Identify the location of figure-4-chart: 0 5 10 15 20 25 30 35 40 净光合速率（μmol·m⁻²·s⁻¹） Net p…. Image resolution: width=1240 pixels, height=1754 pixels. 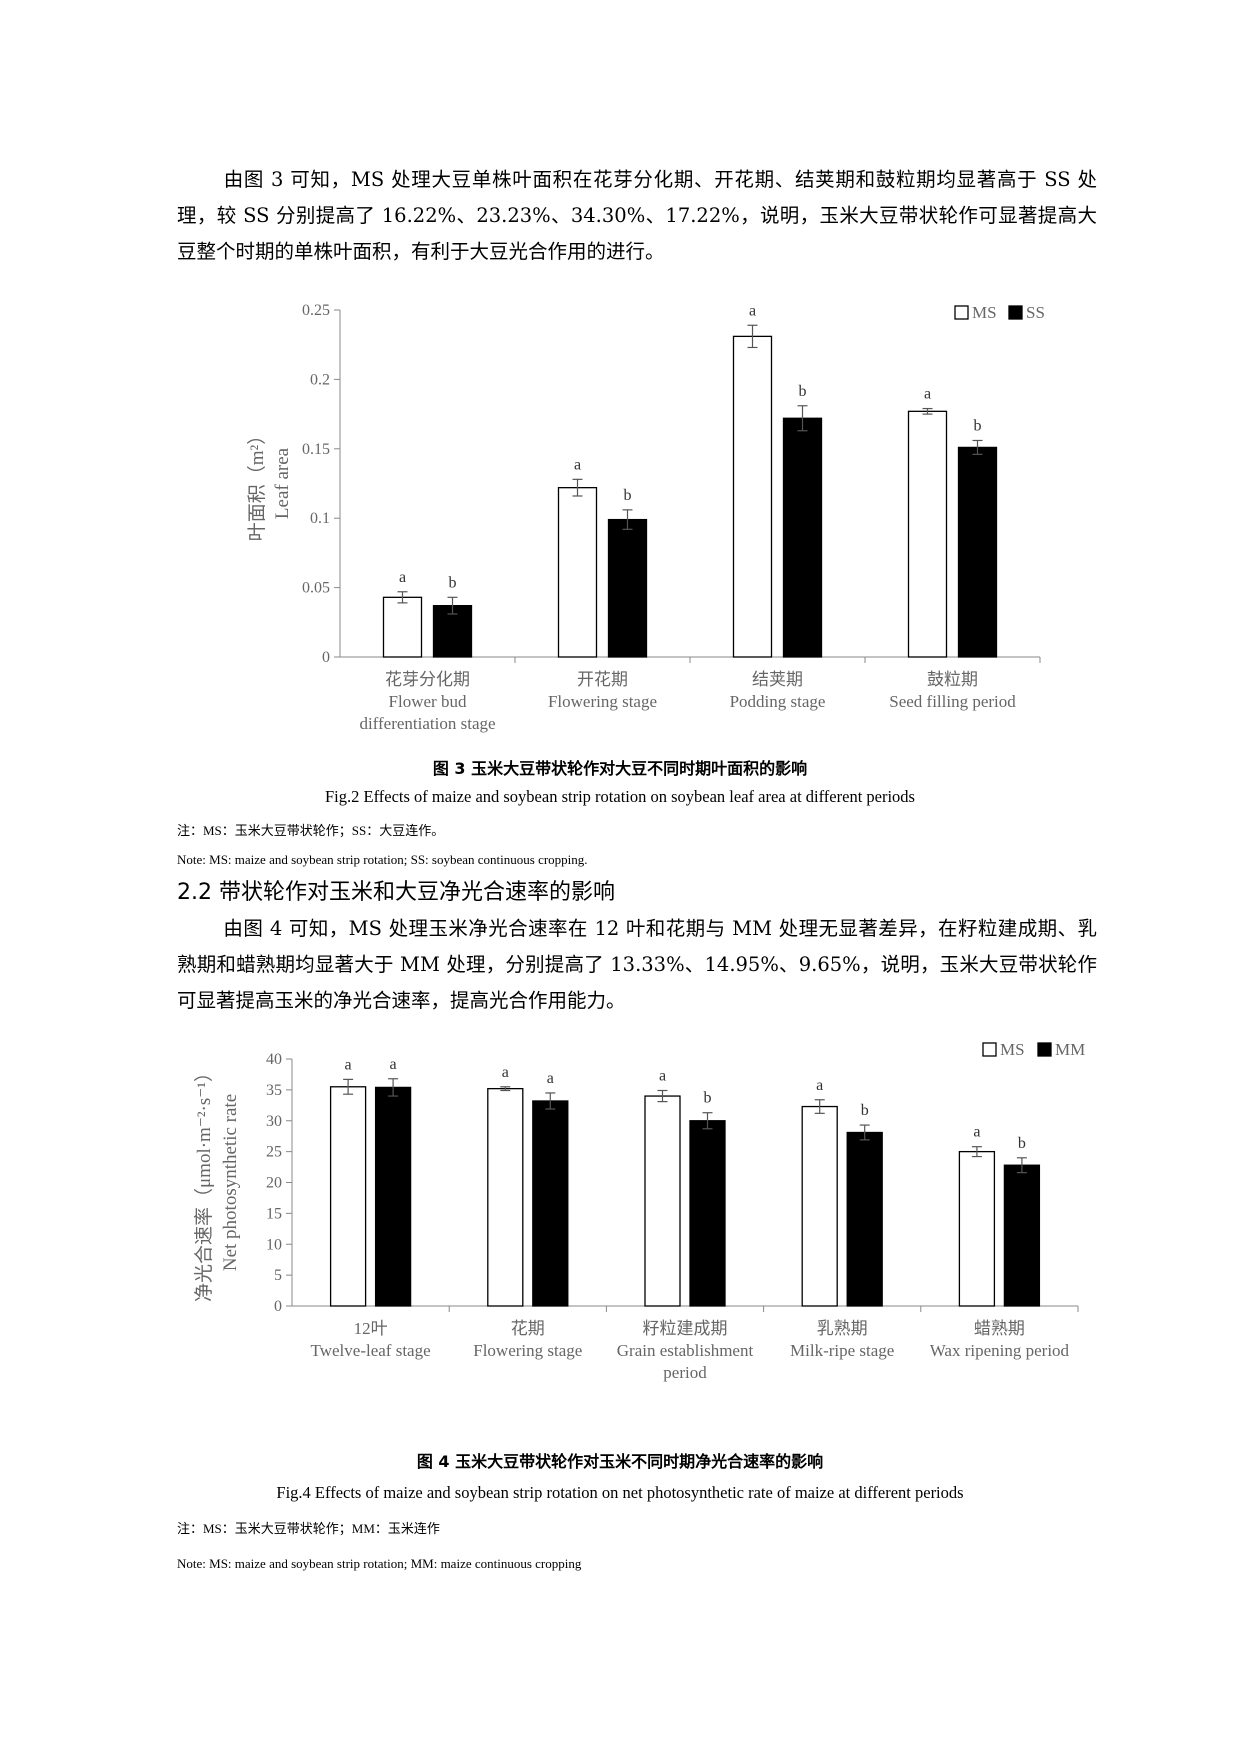
(639, 1211).